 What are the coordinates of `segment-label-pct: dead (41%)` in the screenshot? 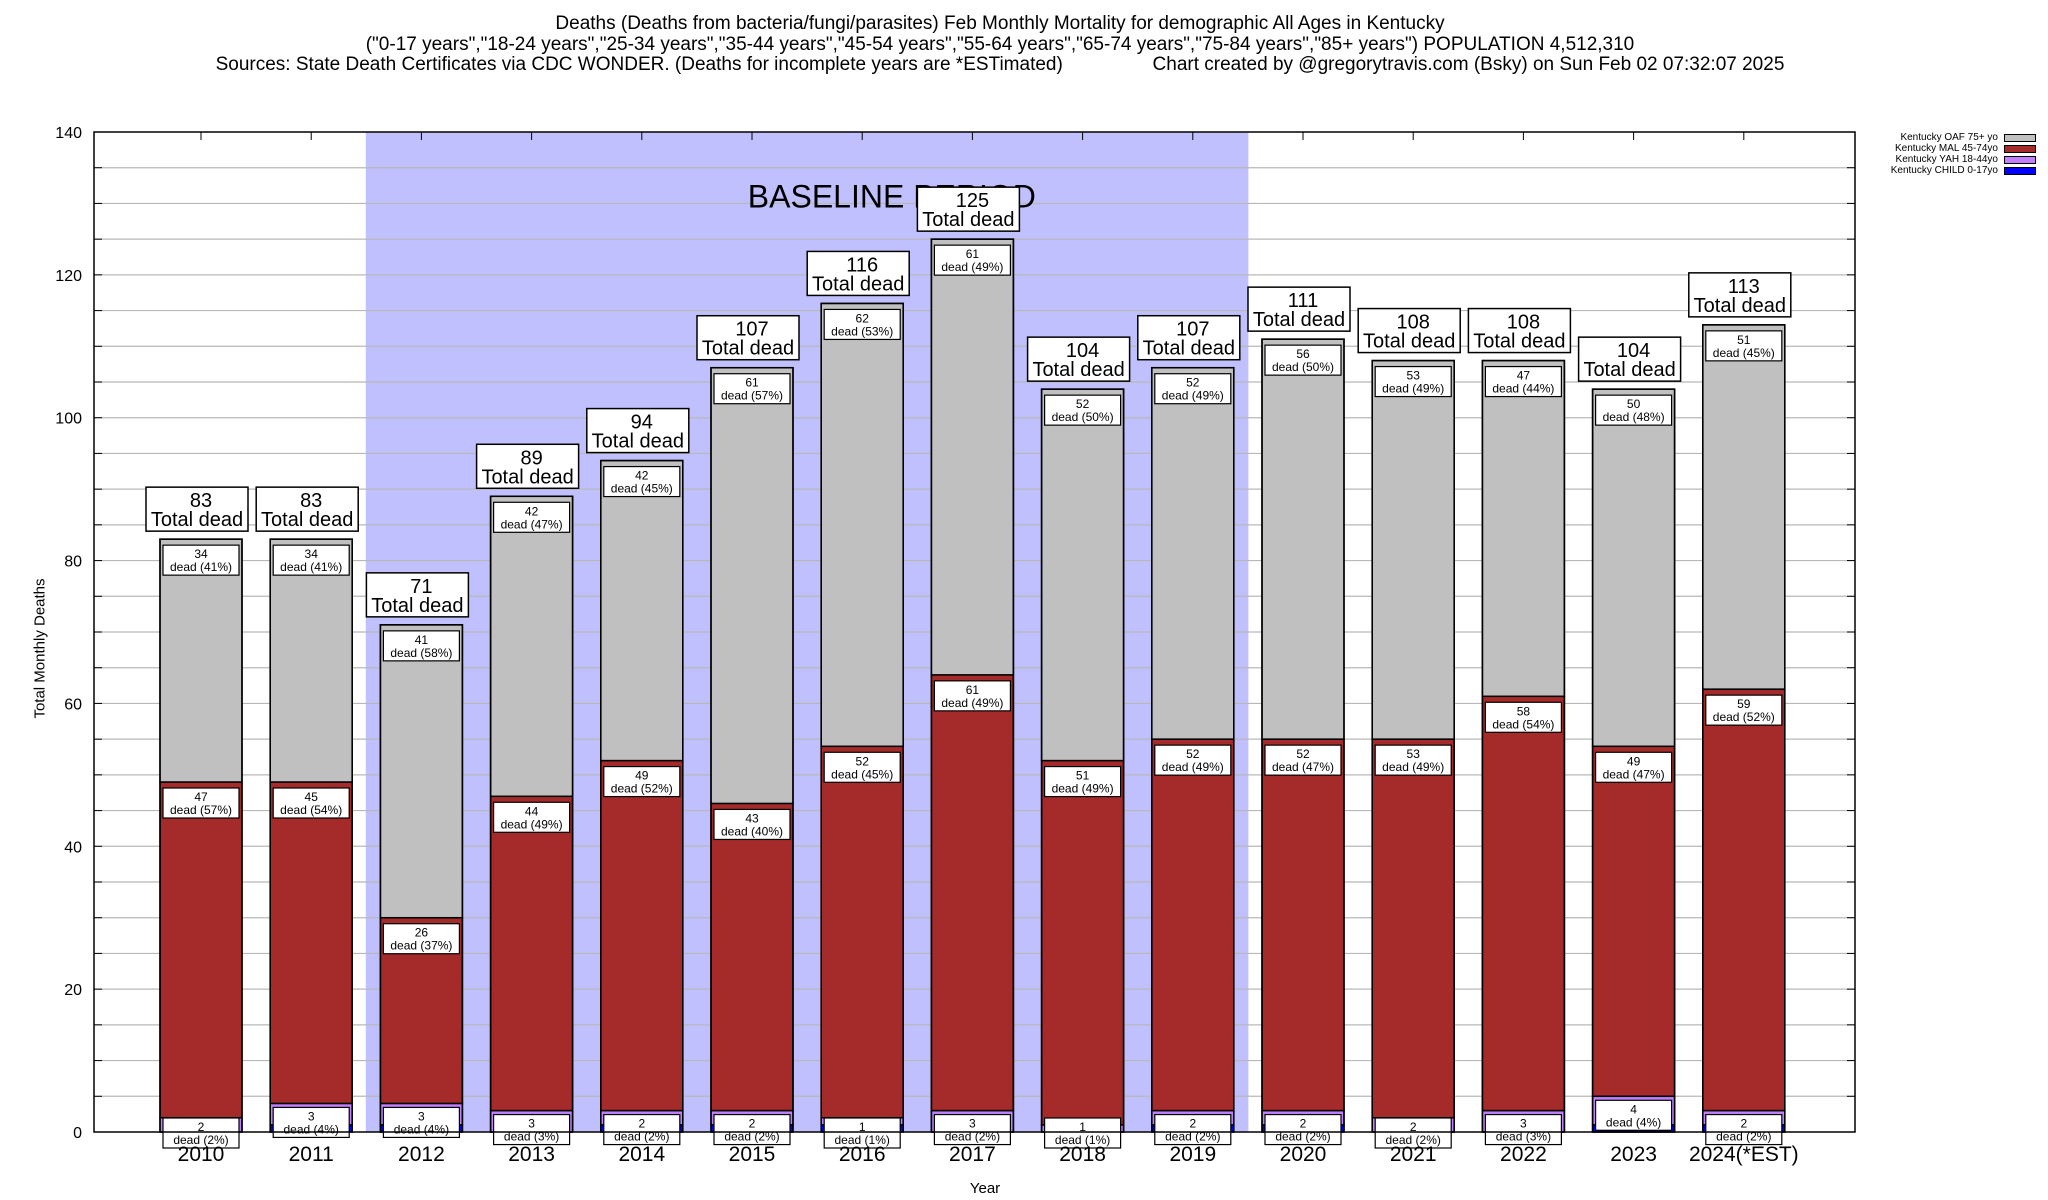 It's located at (311, 567).